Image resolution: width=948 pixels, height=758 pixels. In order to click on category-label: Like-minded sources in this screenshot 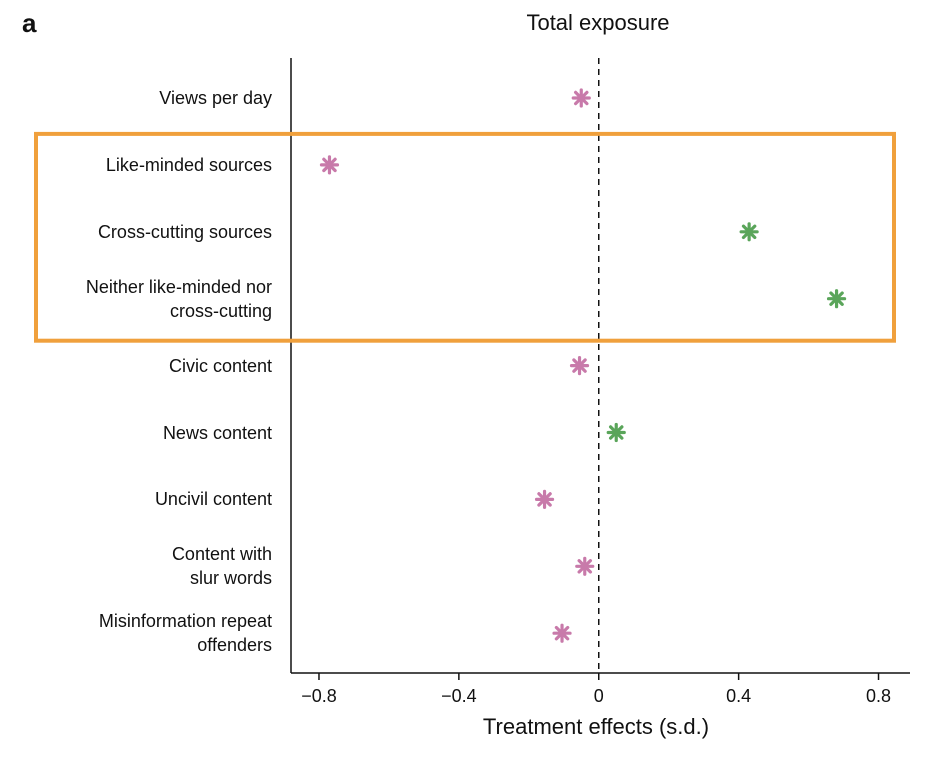, I will do `click(188, 164)`.